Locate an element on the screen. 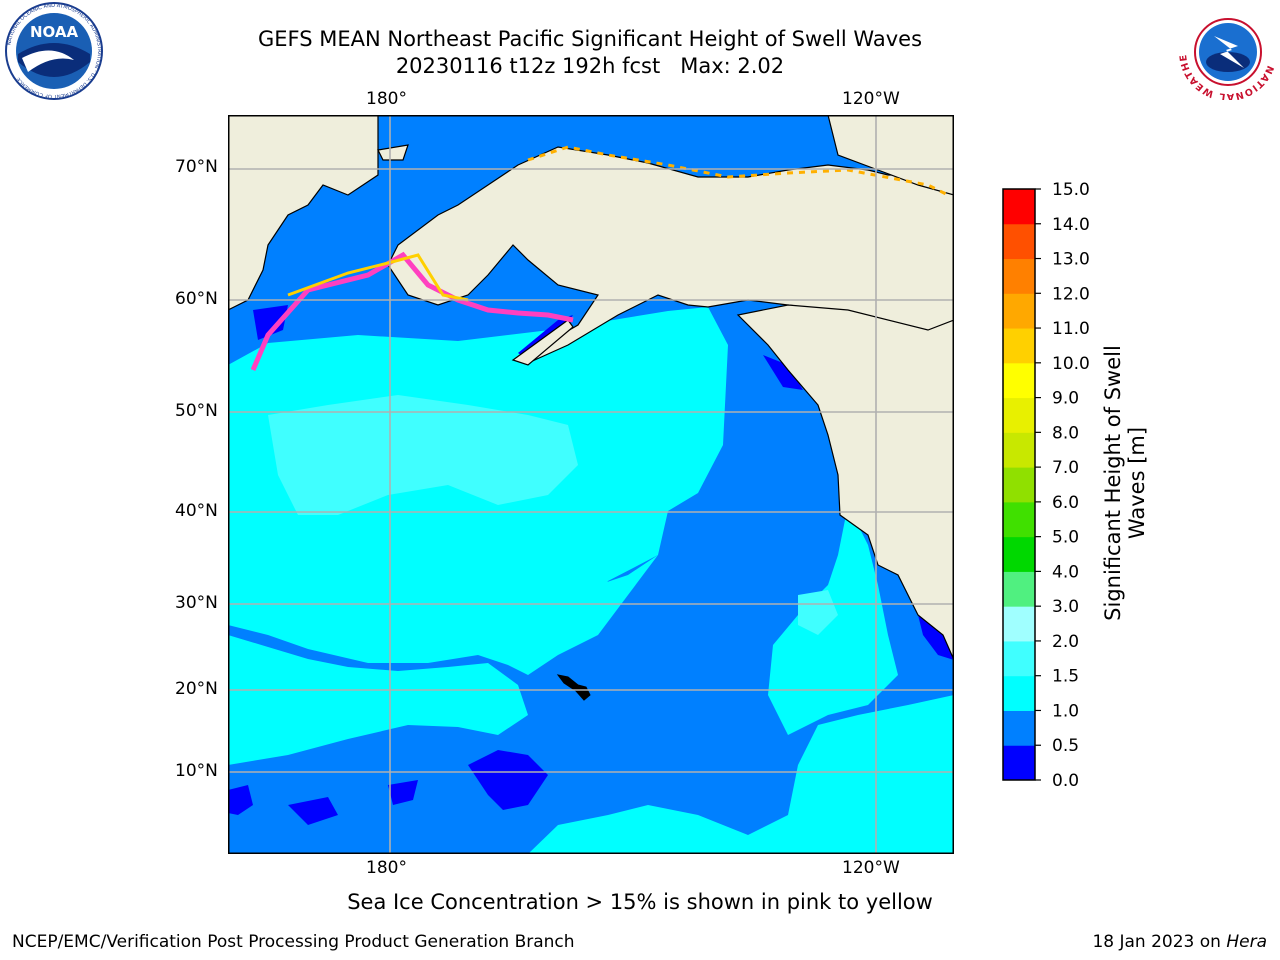  sea-ice-edge-bering is located at coordinates (412, 311).